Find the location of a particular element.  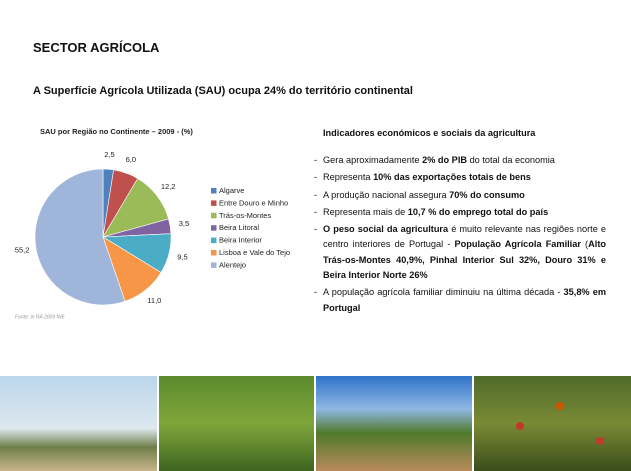

bullet-text: Representa is located at coordinates (348, 177).